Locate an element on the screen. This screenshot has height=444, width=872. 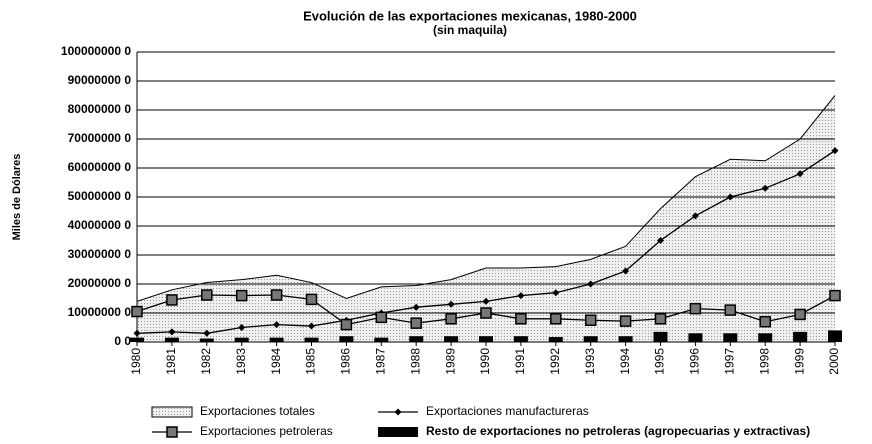
x-tick-label: 1990 is located at coordinates (485, 361).